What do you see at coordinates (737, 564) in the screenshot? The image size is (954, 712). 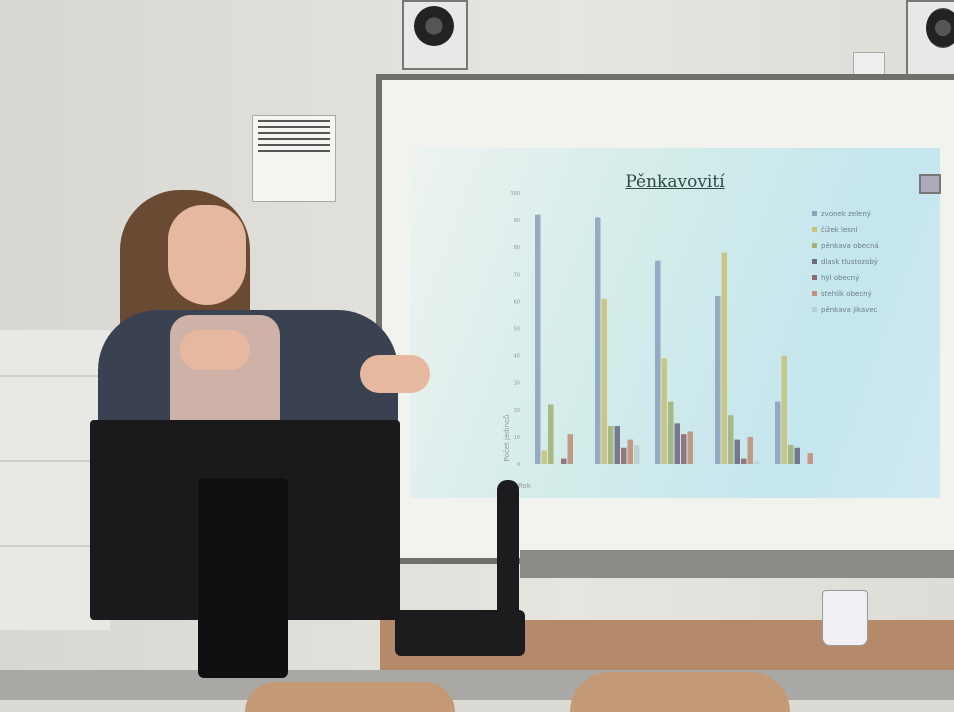 I see `whiteboard-tray` at bounding box center [737, 564].